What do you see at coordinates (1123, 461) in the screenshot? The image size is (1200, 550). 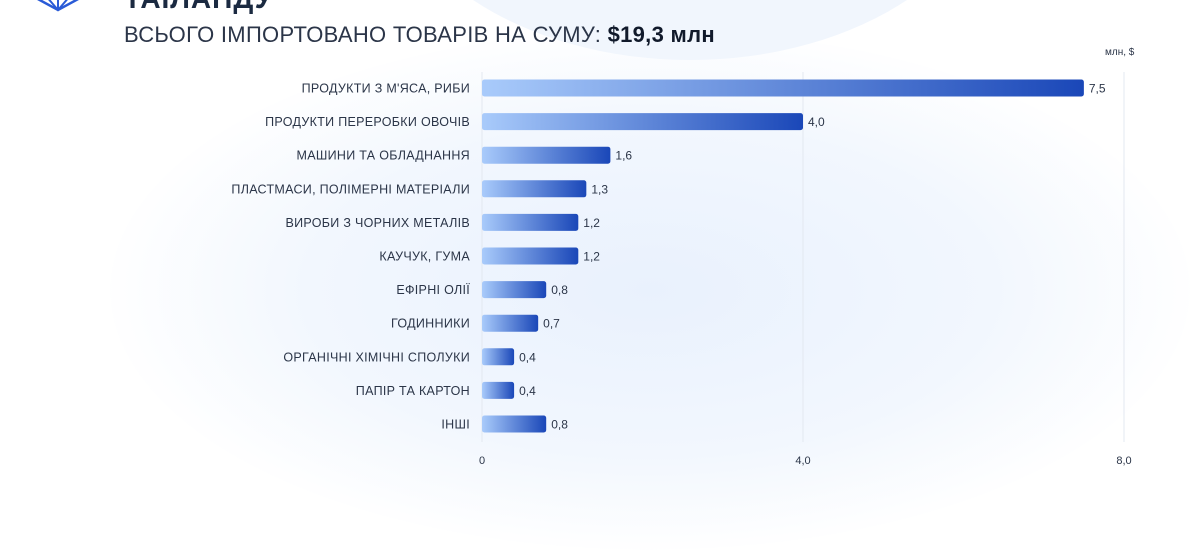 I see `x-tick-label: 8,0` at bounding box center [1123, 461].